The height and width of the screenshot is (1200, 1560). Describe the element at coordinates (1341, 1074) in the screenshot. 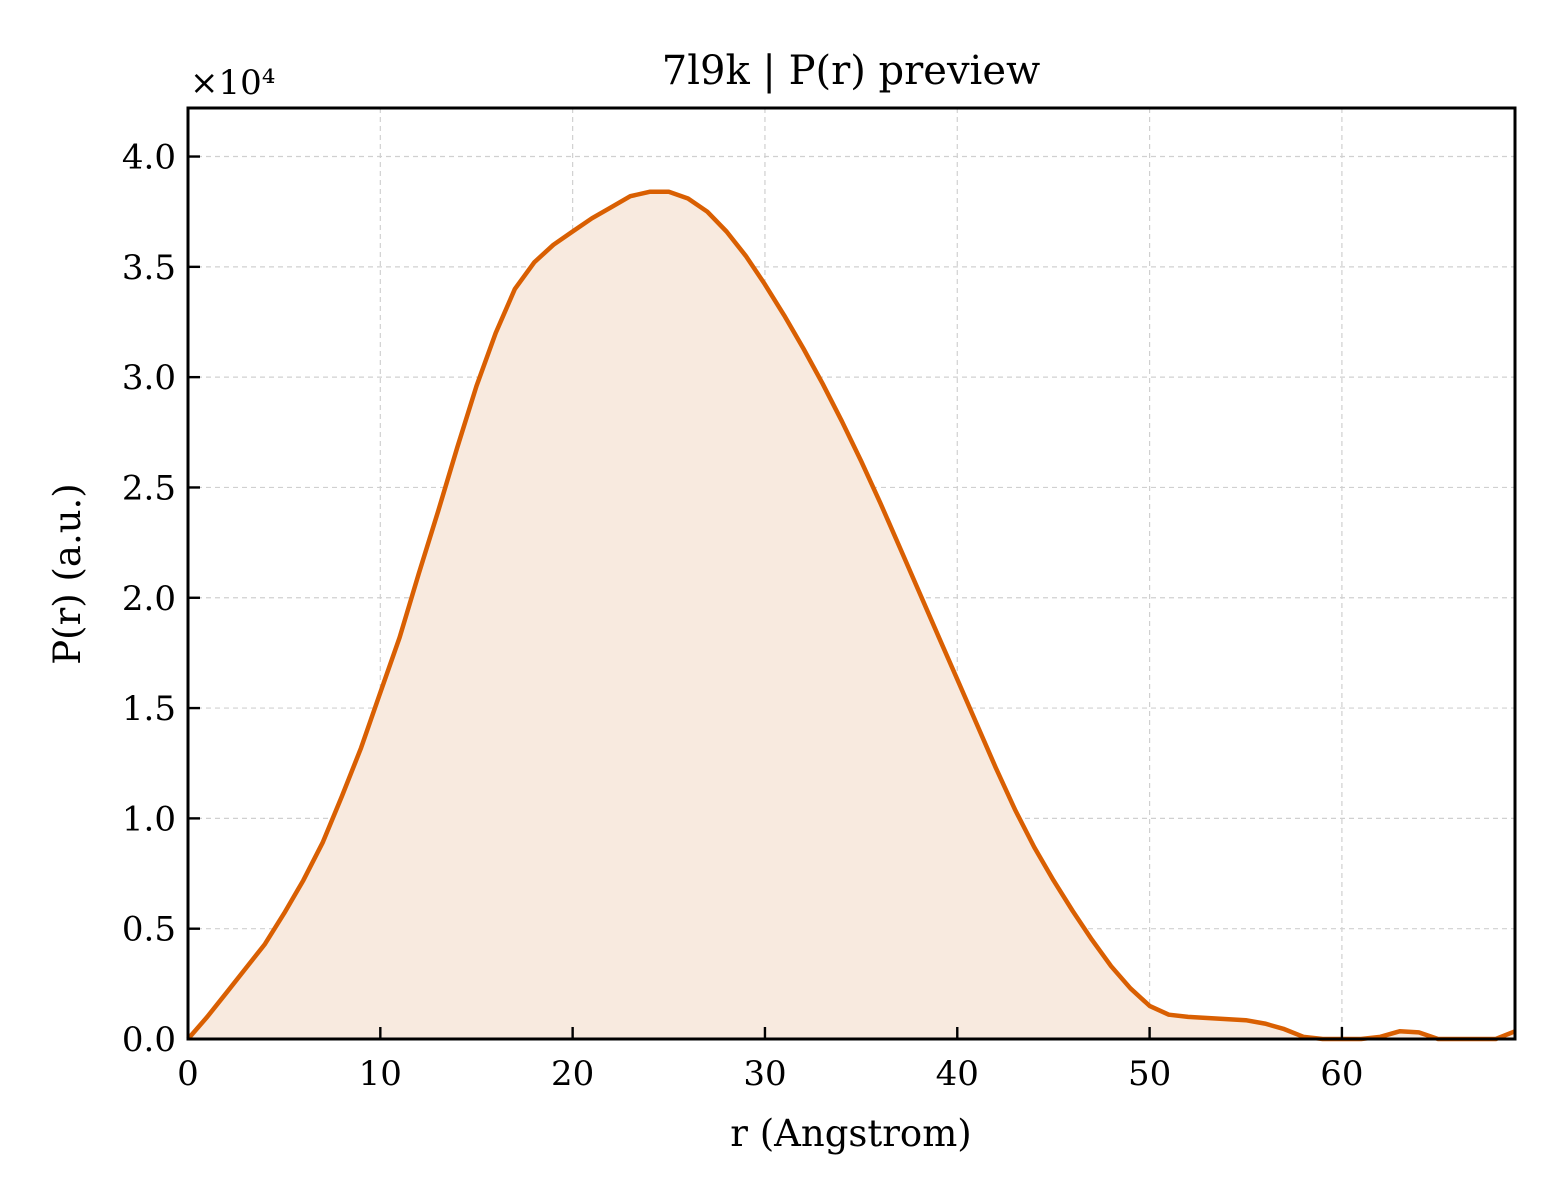

I see `x-tick-label: 60` at that location.